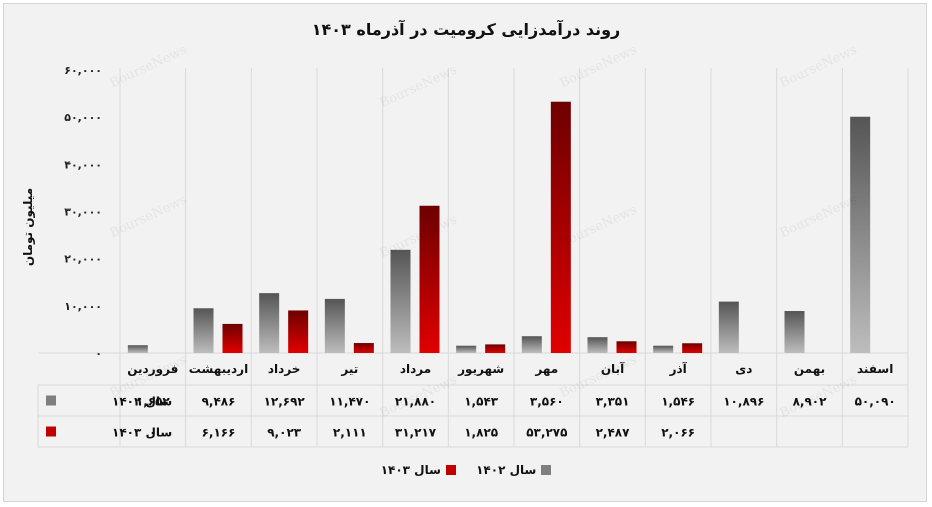  I want to click on category-label: تیر, so click(349, 369).